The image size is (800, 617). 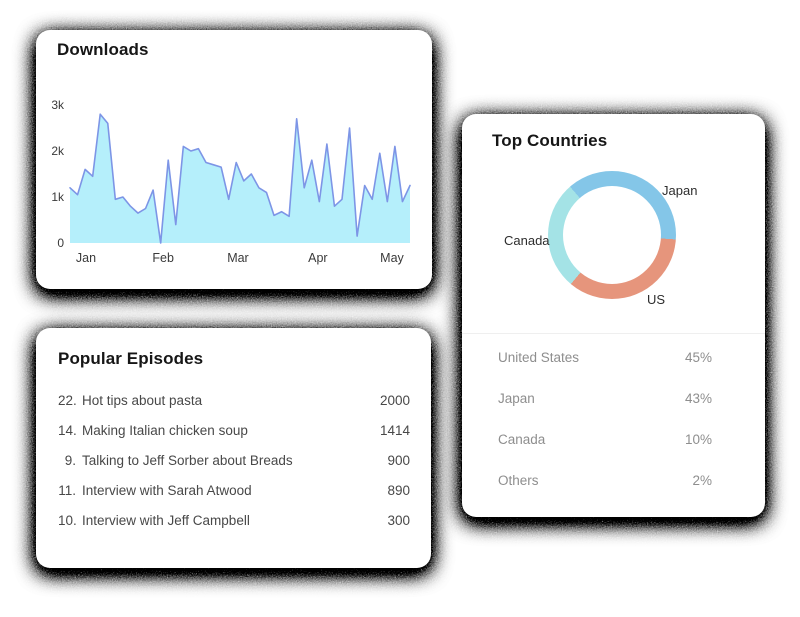 I want to click on x-axis-label: Mar, so click(x=238, y=258).